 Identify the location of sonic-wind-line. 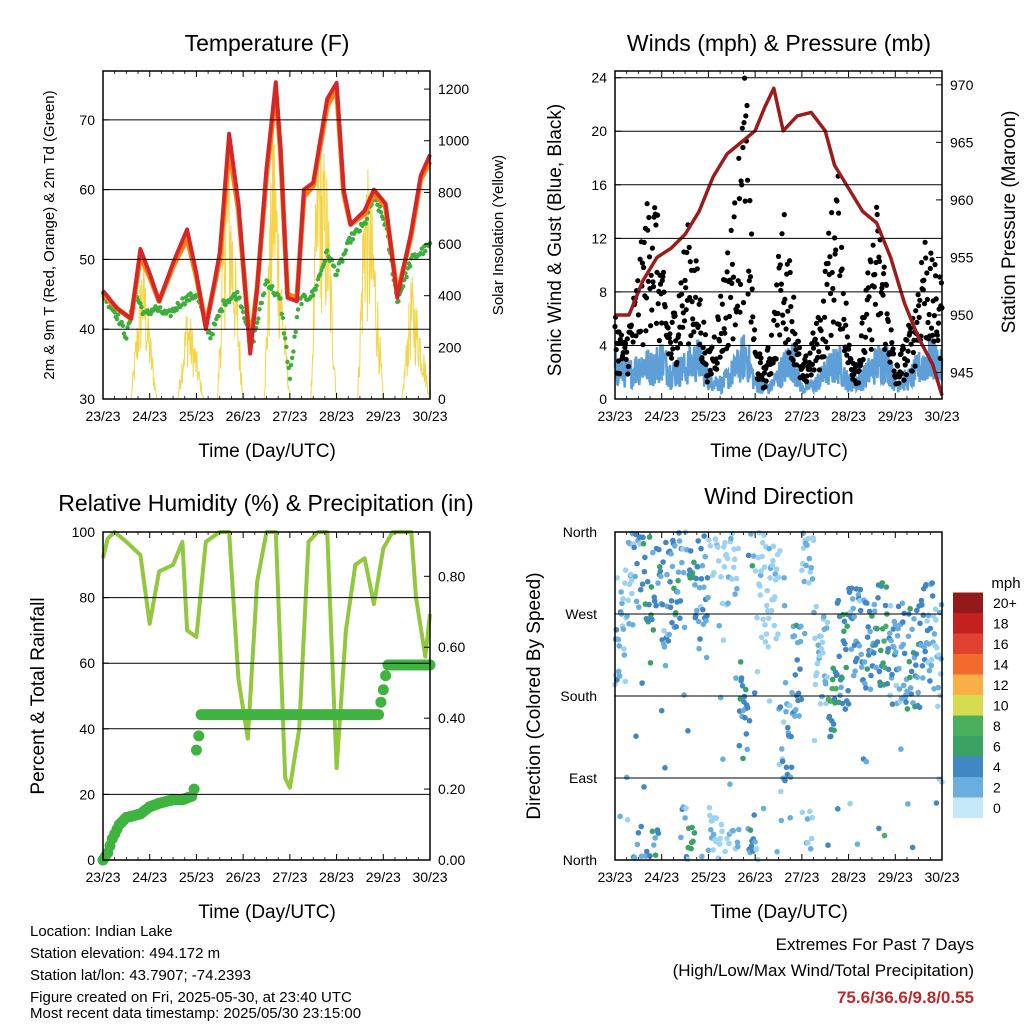
(778, 365).